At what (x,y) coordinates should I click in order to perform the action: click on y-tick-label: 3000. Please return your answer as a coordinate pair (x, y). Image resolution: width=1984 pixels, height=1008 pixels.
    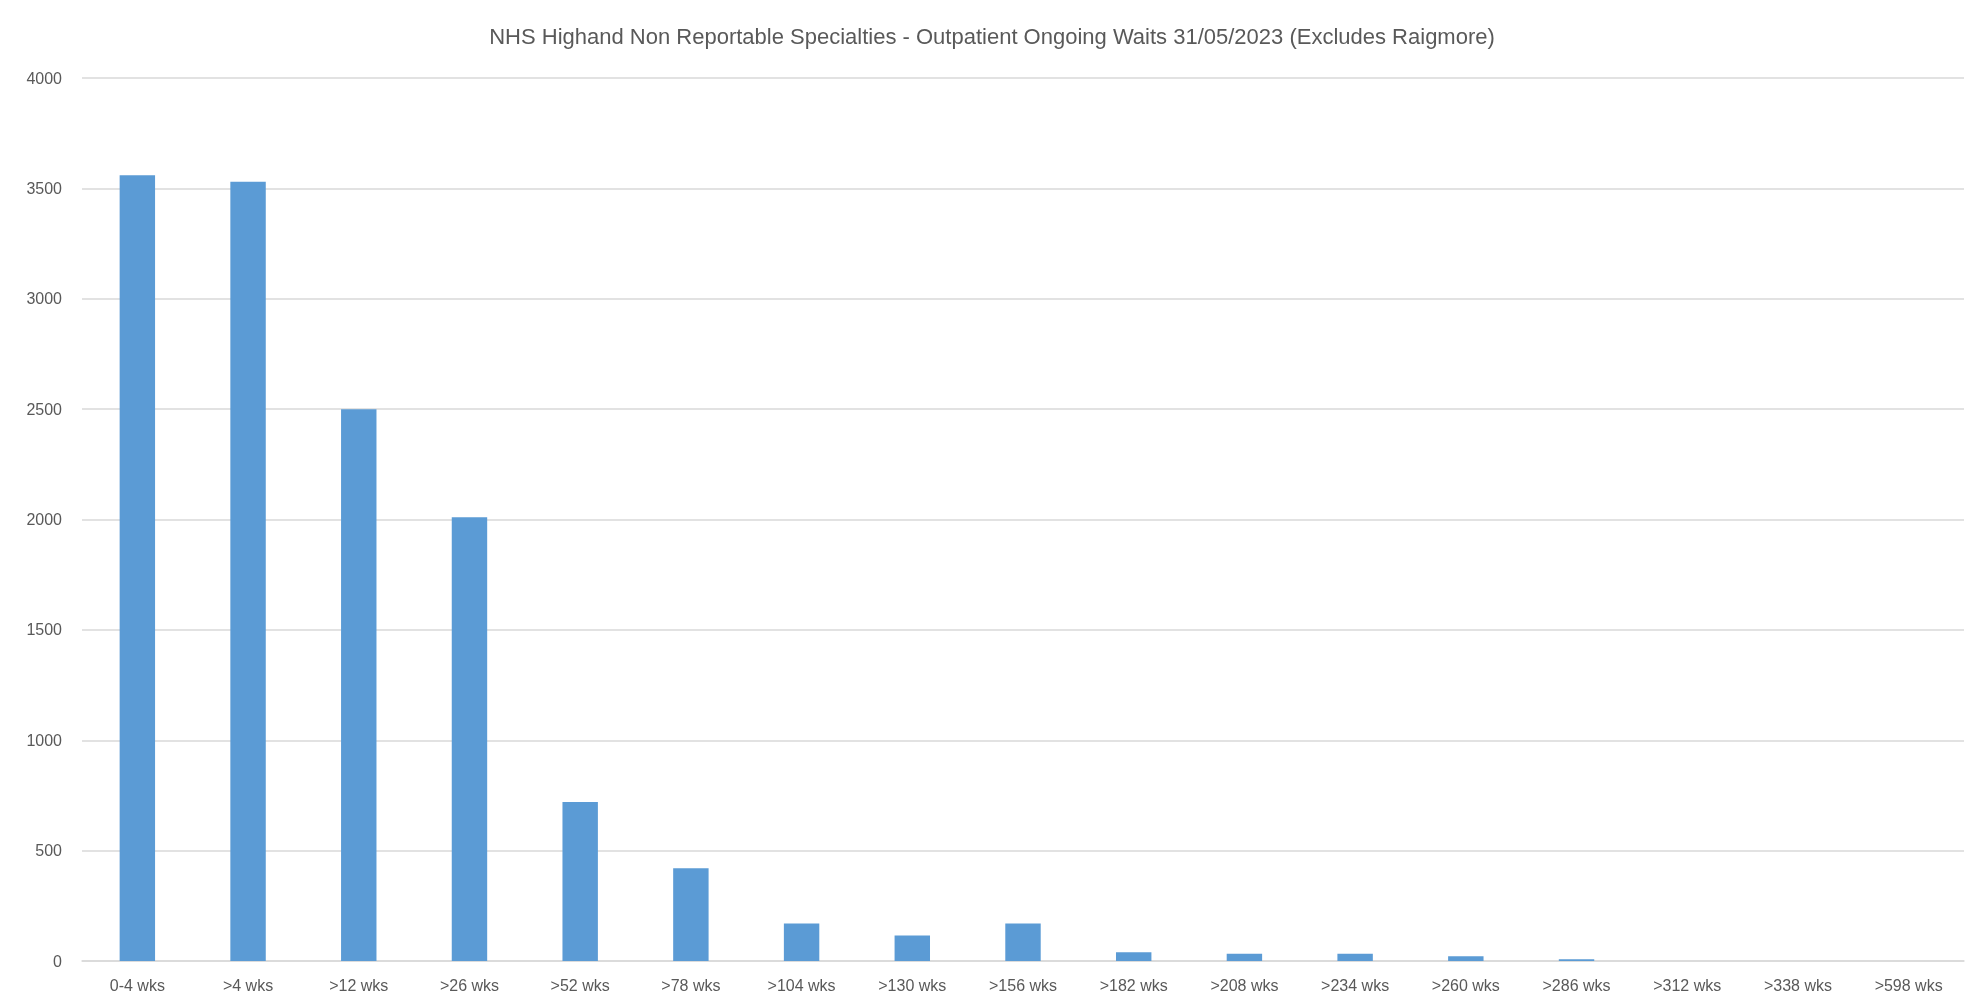
    Looking at the image, I should click on (44, 299).